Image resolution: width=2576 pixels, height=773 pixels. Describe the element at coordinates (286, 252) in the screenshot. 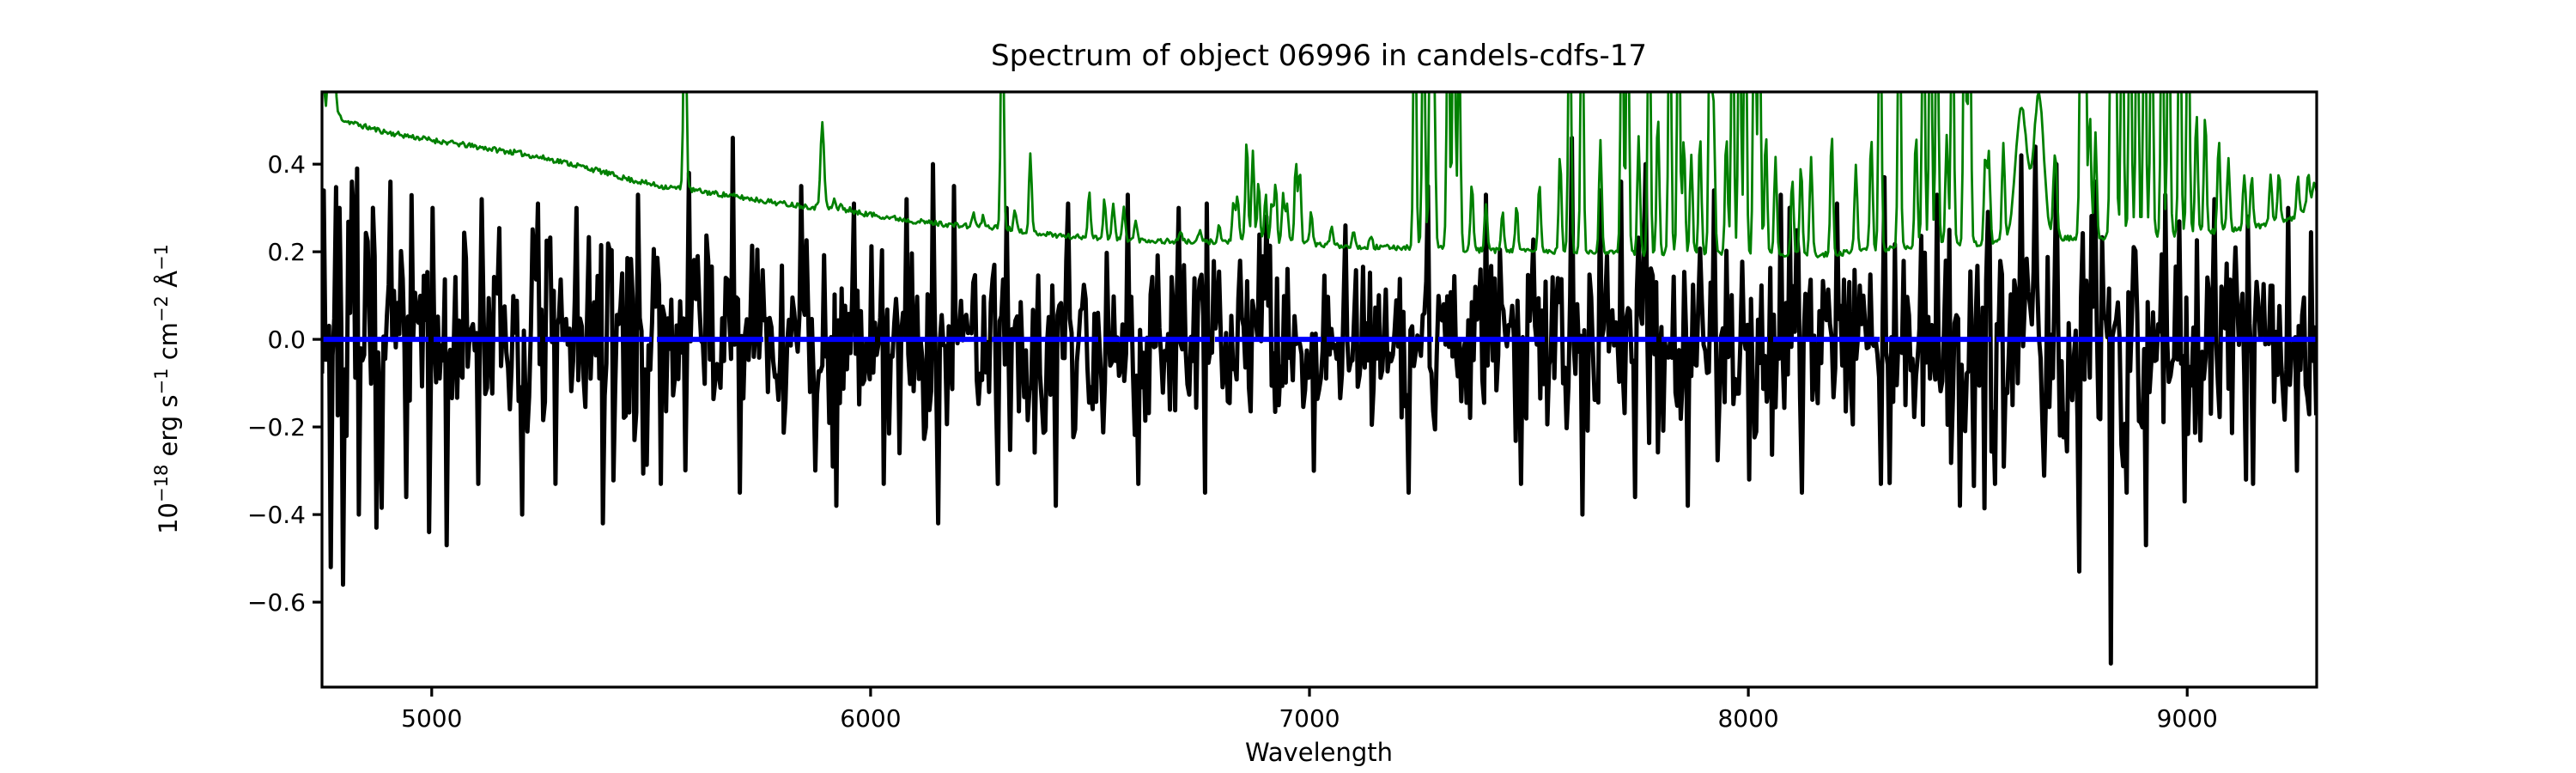

I see `y-tick-label: 0.2` at that location.